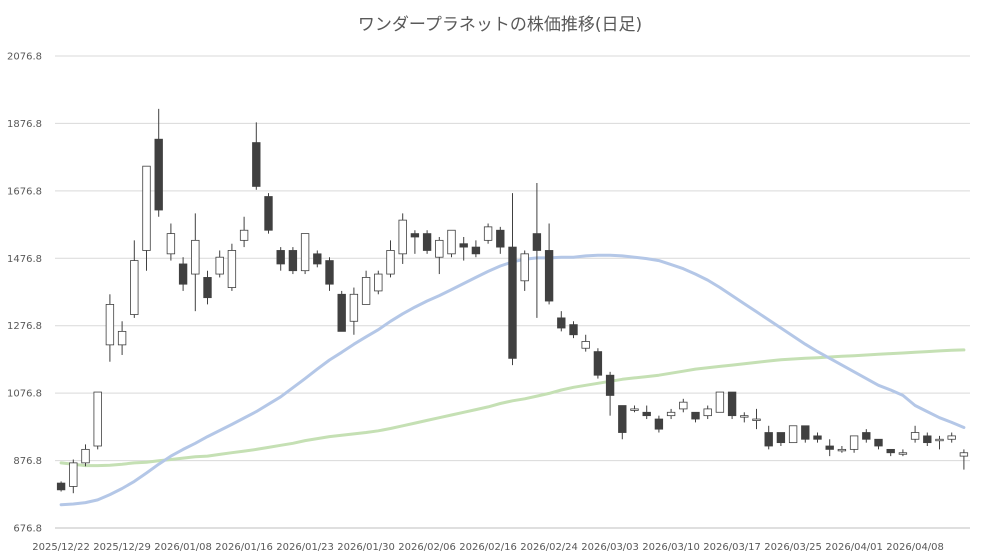 This screenshot has height=560, width=1000. I want to click on x-tick-label: 2026/02/06, so click(427, 547).